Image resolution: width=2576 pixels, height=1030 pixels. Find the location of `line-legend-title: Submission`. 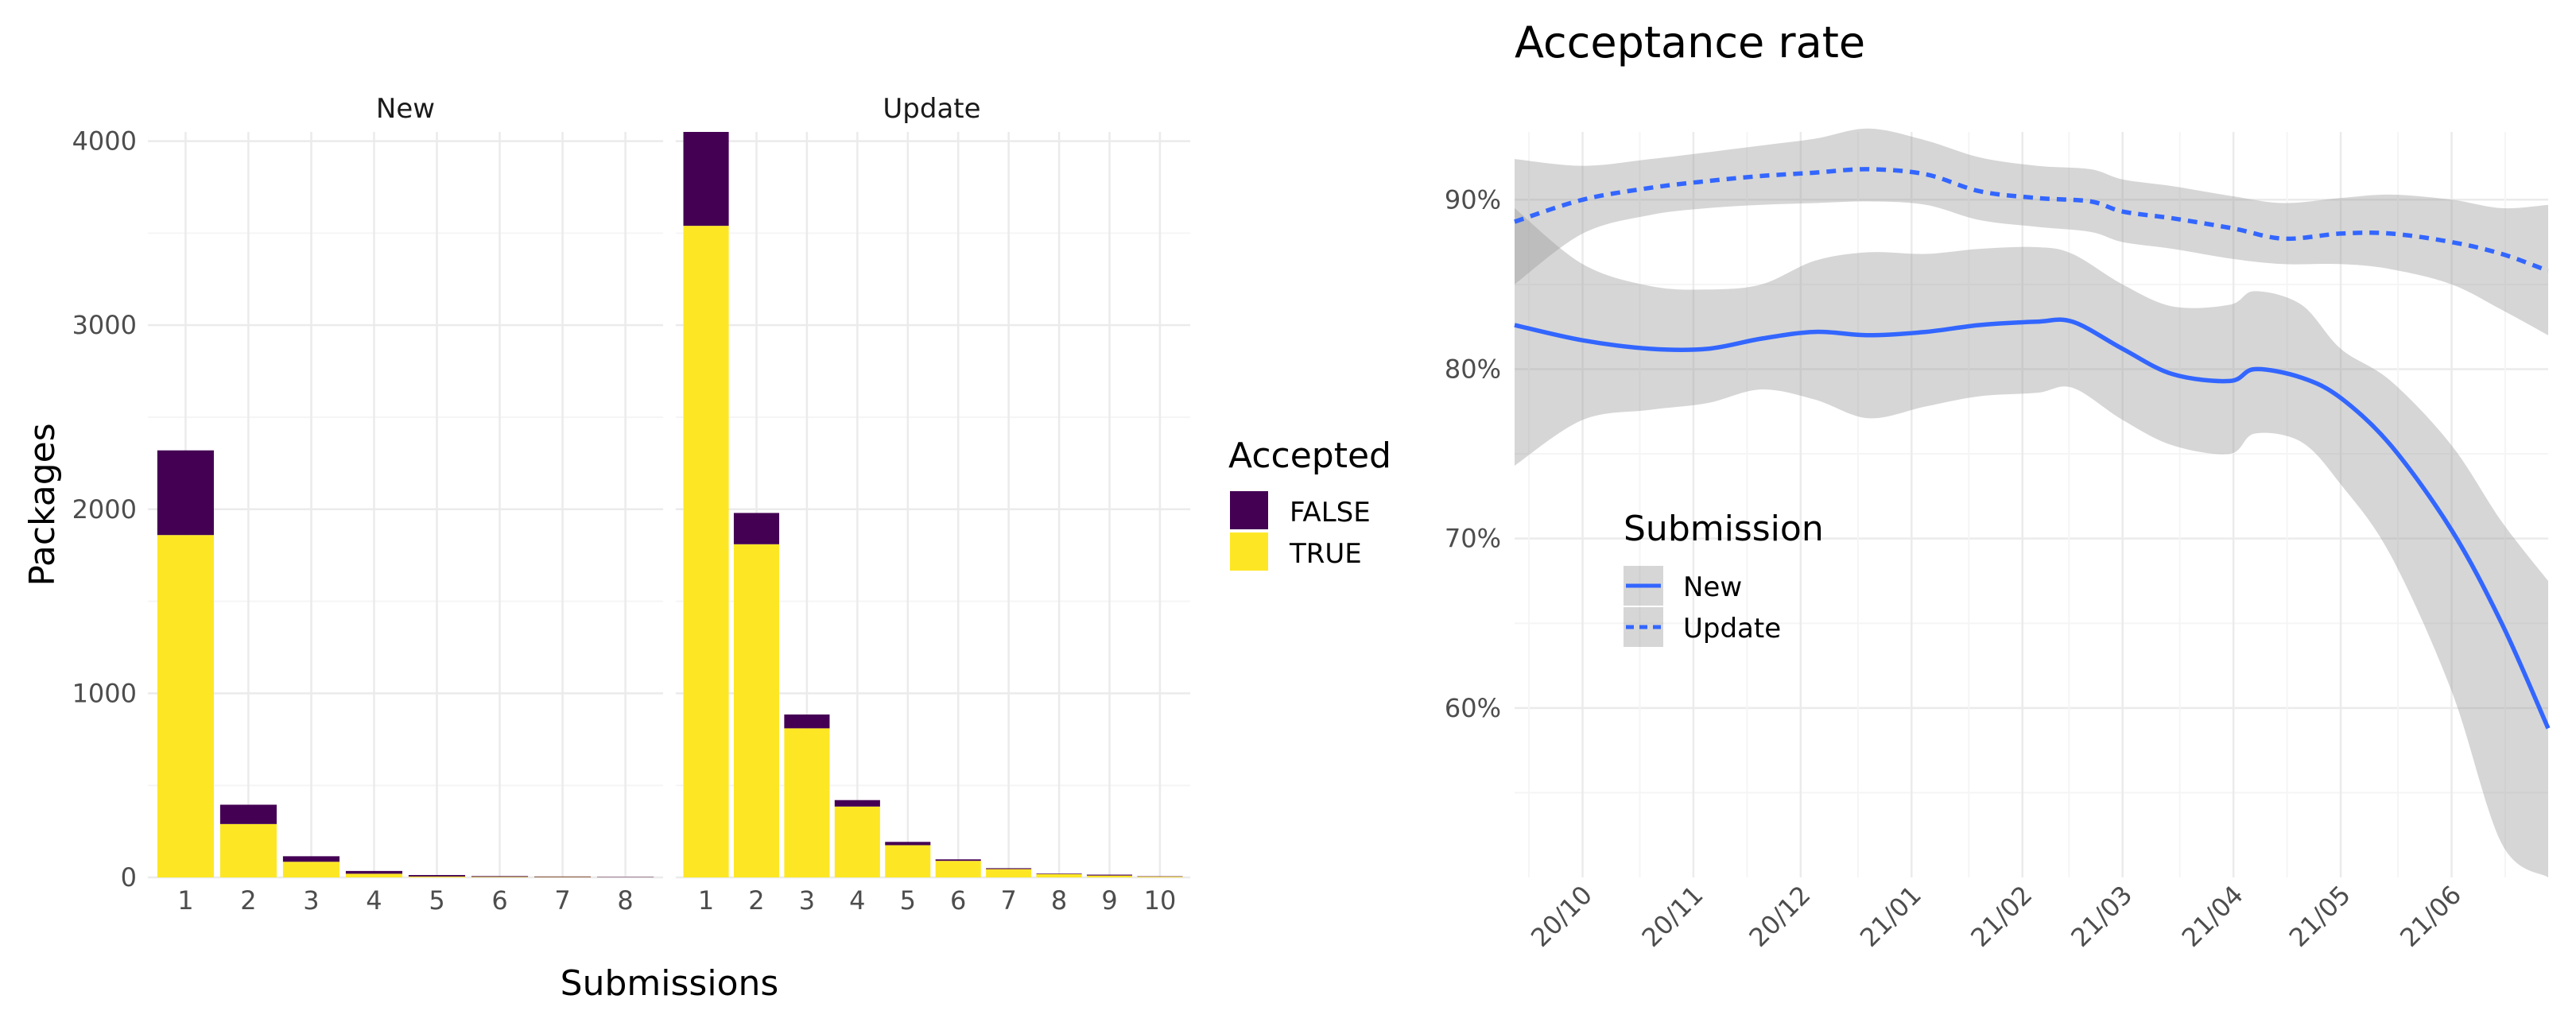

line-legend-title: Submission is located at coordinates (1724, 529).